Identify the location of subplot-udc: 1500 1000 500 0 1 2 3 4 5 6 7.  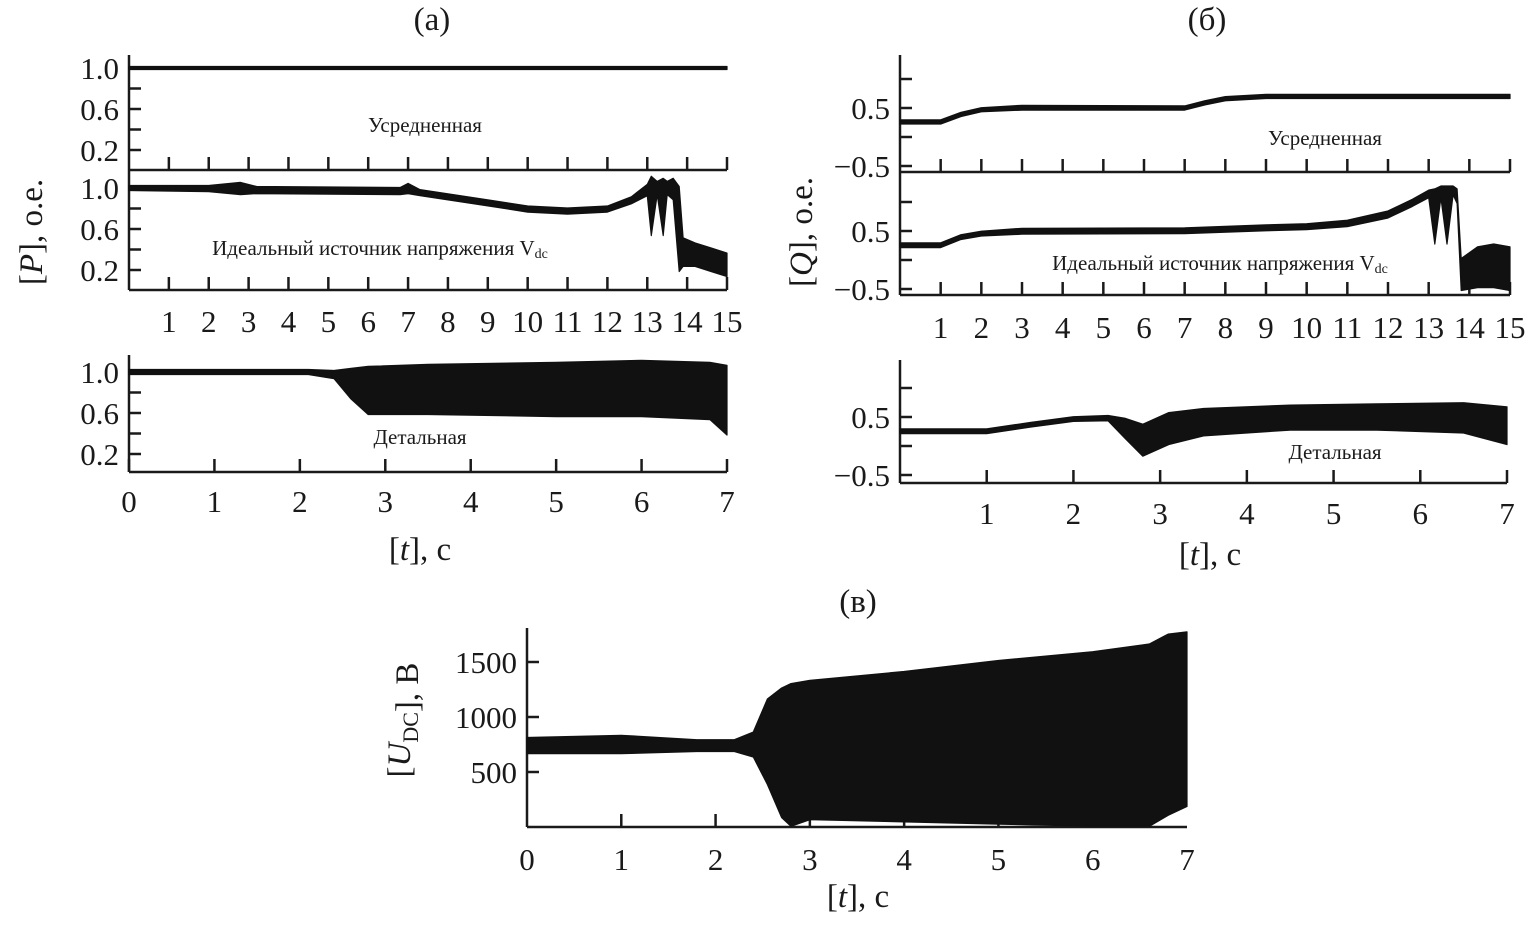
(825, 752).